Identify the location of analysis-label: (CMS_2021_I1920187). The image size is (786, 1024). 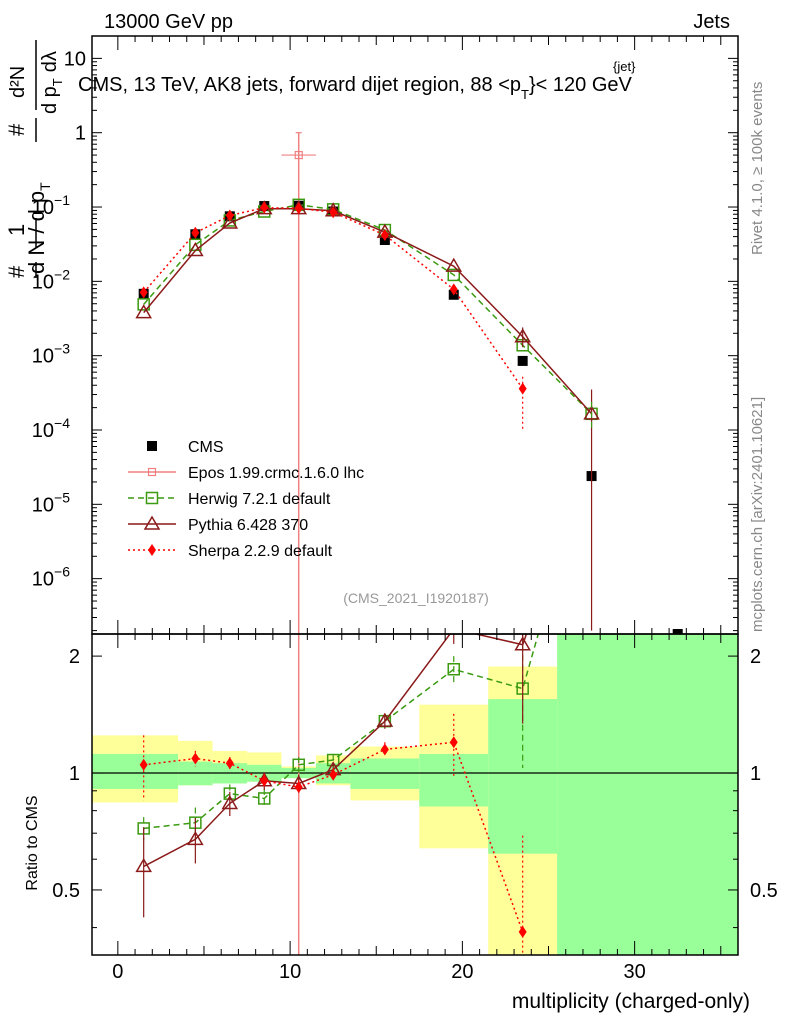
(416, 598).